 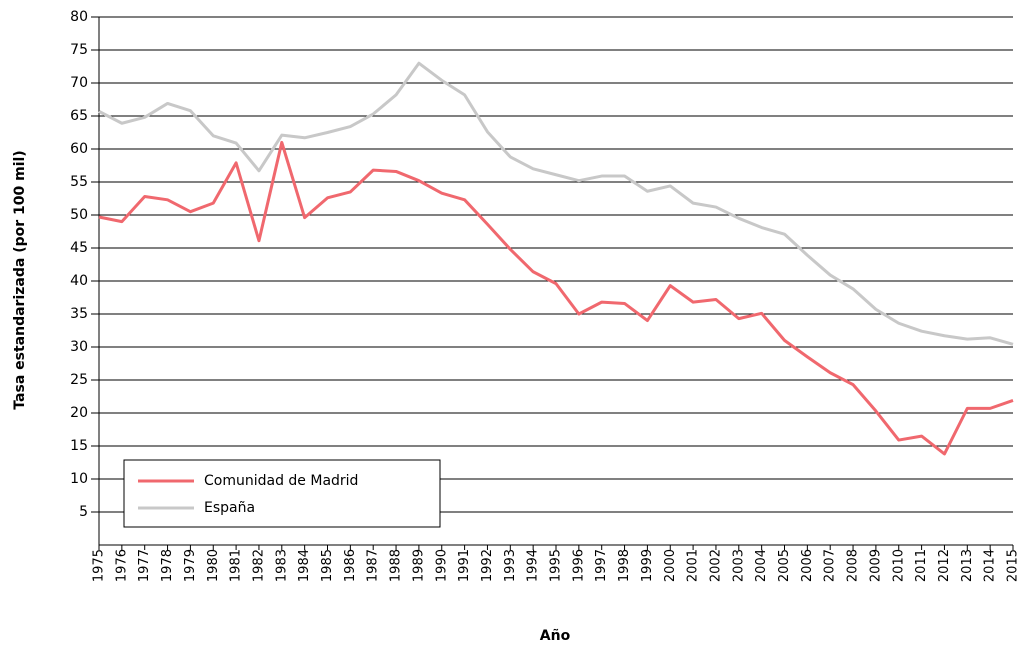 I want to click on x-tick-label: 1998, so click(x=624, y=565).